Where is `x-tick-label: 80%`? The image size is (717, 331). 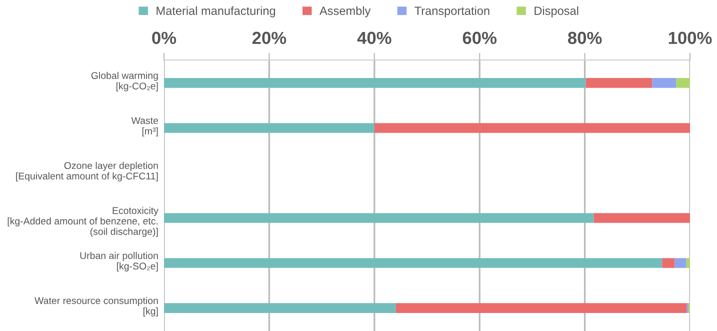 x-tick-label: 80% is located at coordinates (585, 38).